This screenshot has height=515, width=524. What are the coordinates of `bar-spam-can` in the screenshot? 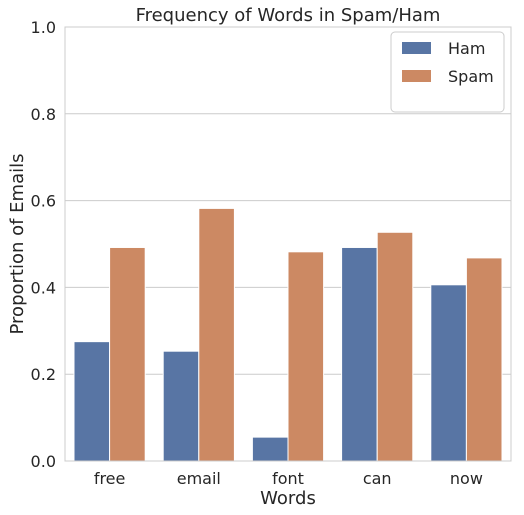 It's located at (395, 346).